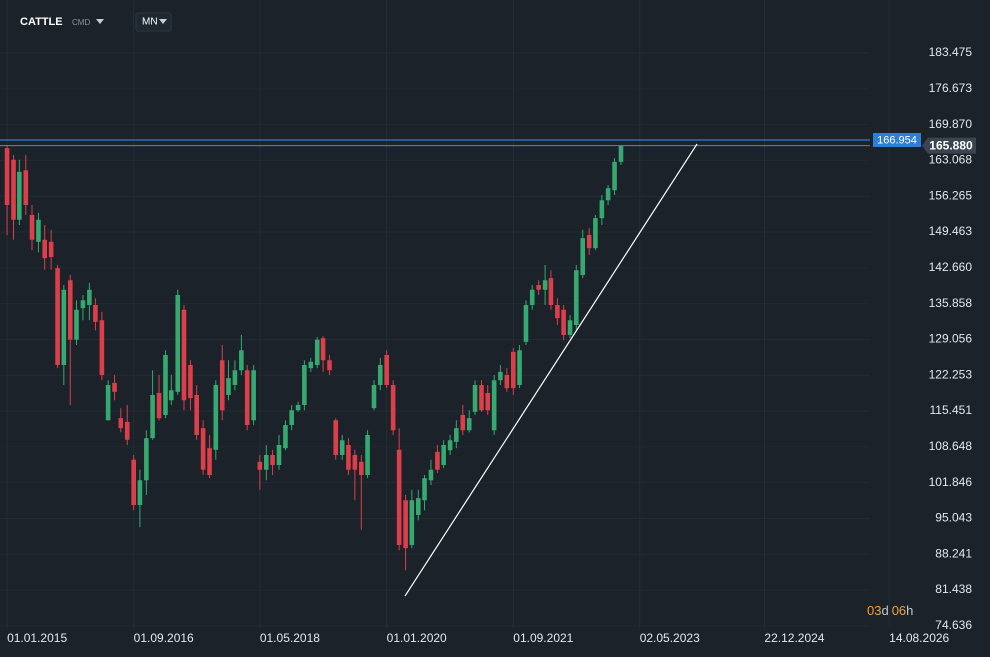 This screenshot has height=657, width=990. I want to click on y-tick-label: 169.870, so click(951, 124).